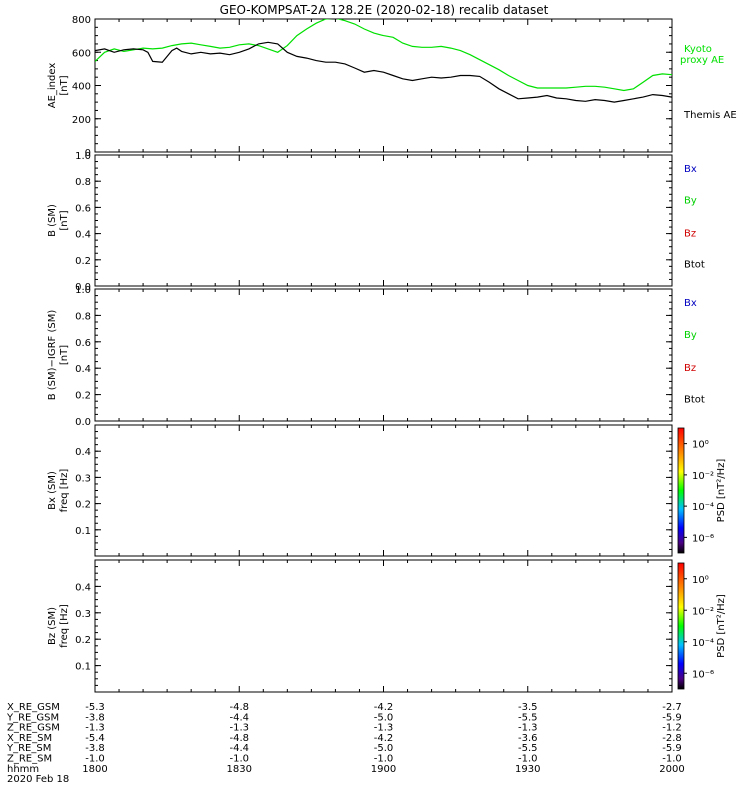  Describe the element at coordinates (52, 220) in the screenshot. I see `y-axis-label: B (SM)` at that location.